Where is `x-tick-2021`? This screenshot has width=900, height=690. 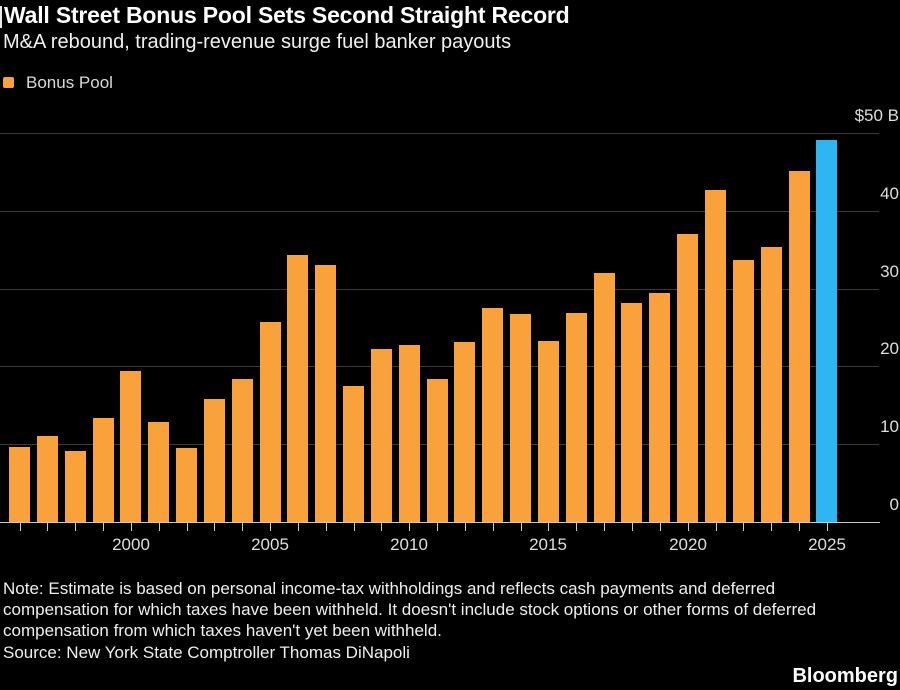
x-tick-2021 is located at coordinates (716, 527).